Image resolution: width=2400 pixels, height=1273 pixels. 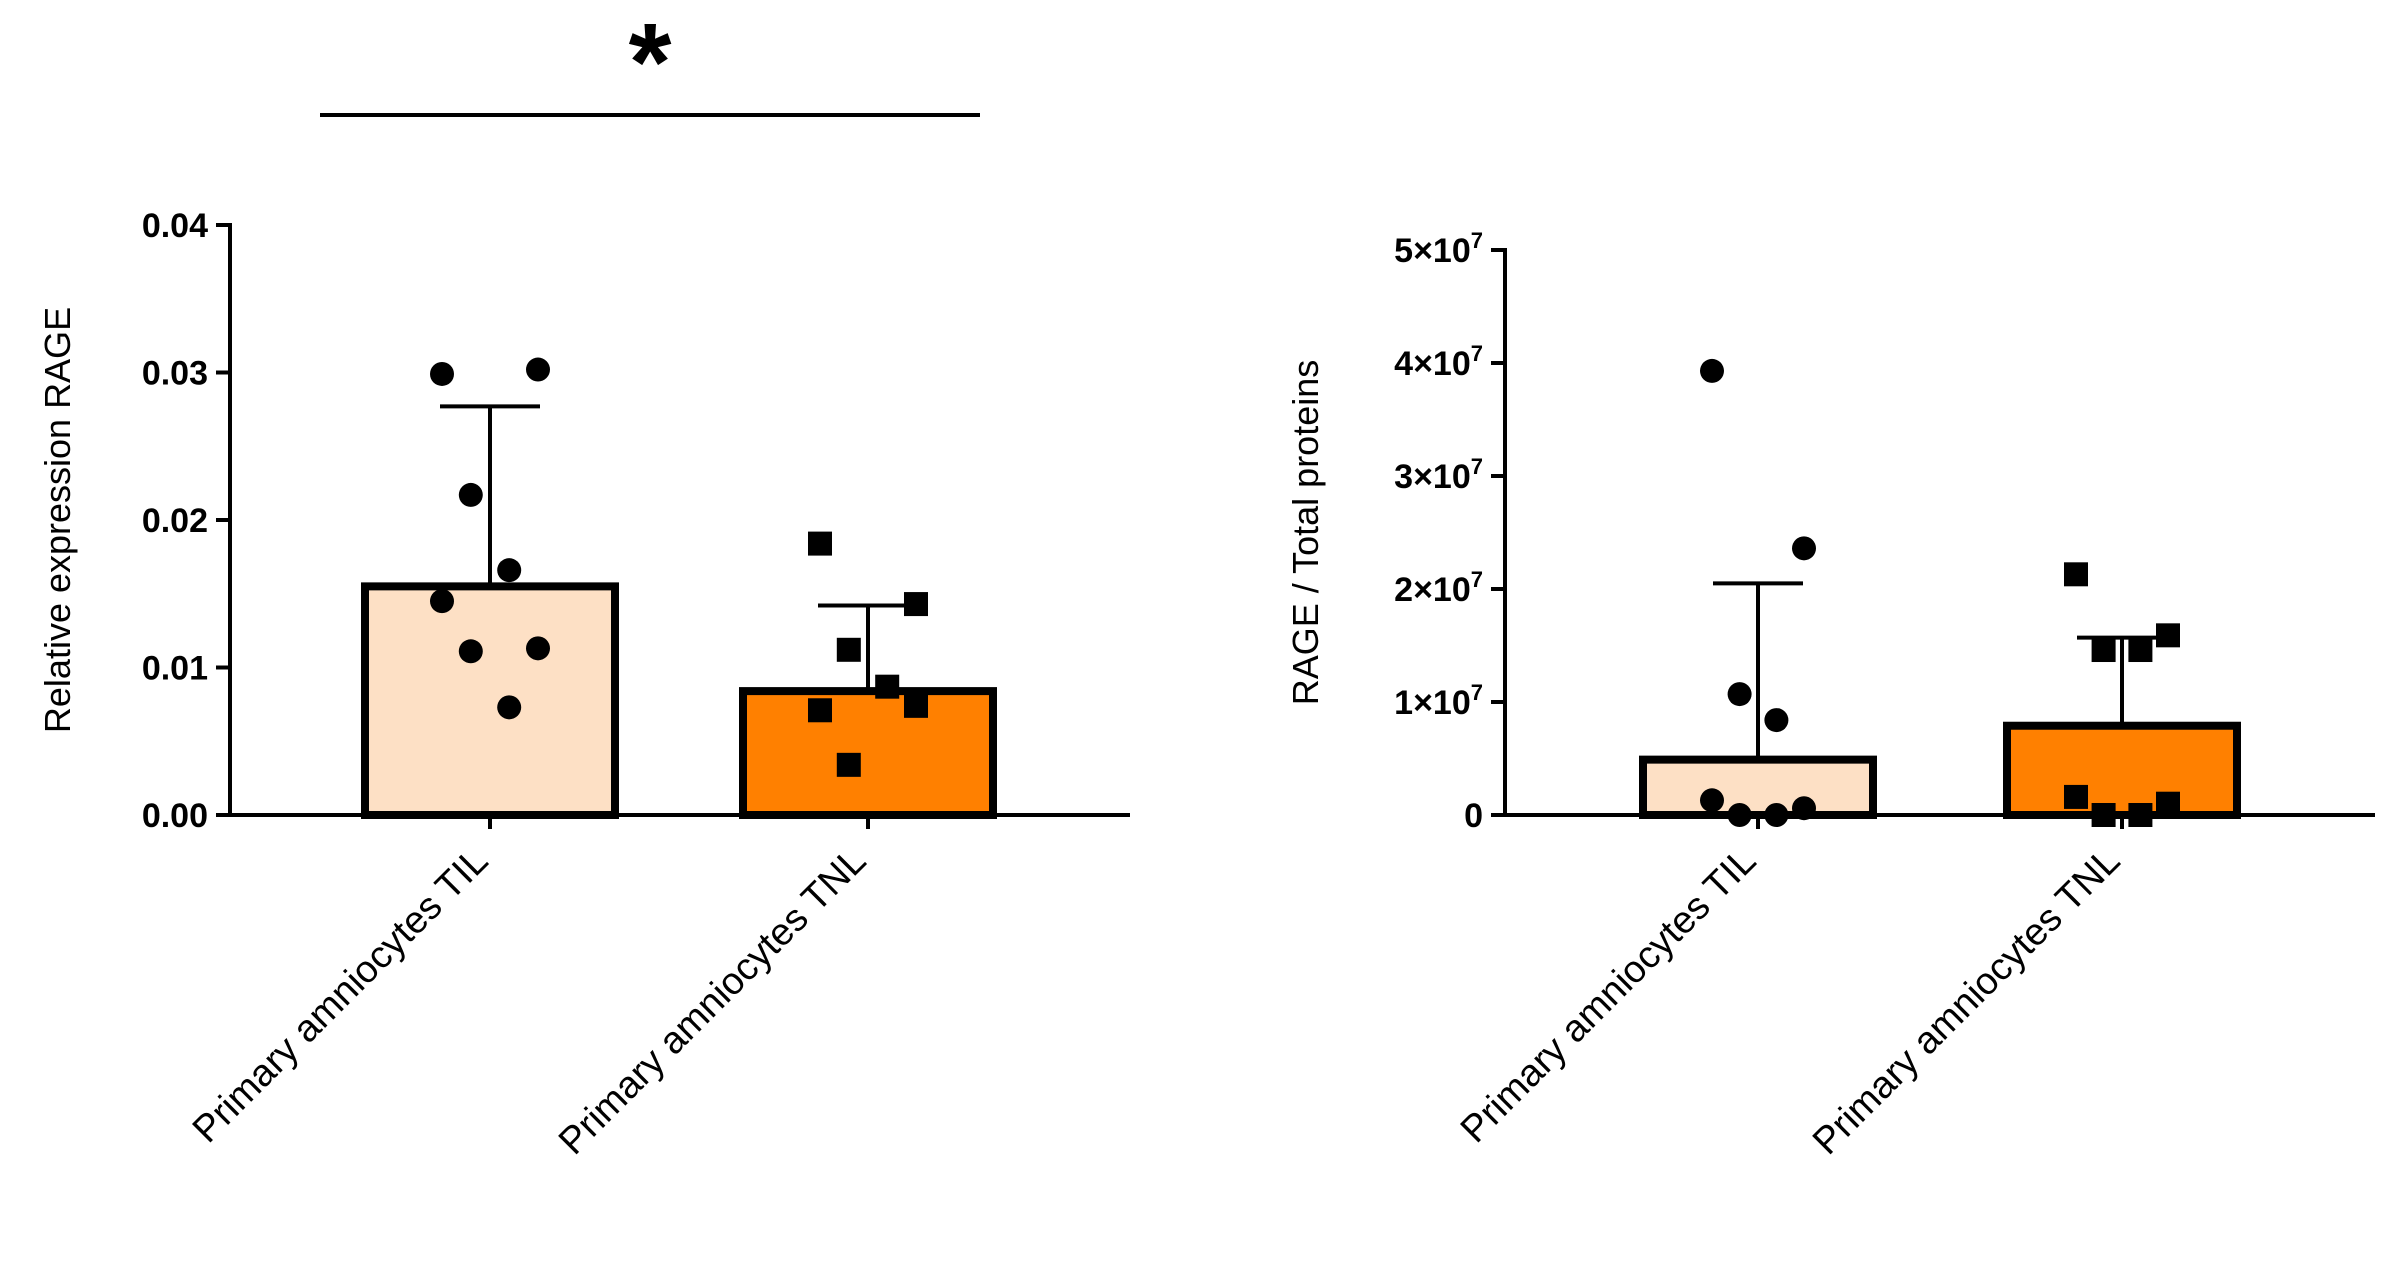 What do you see at coordinates (175, 521) in the screenshot?
I see `y-tick-label: 0.02` at bounding box center [175, 521].